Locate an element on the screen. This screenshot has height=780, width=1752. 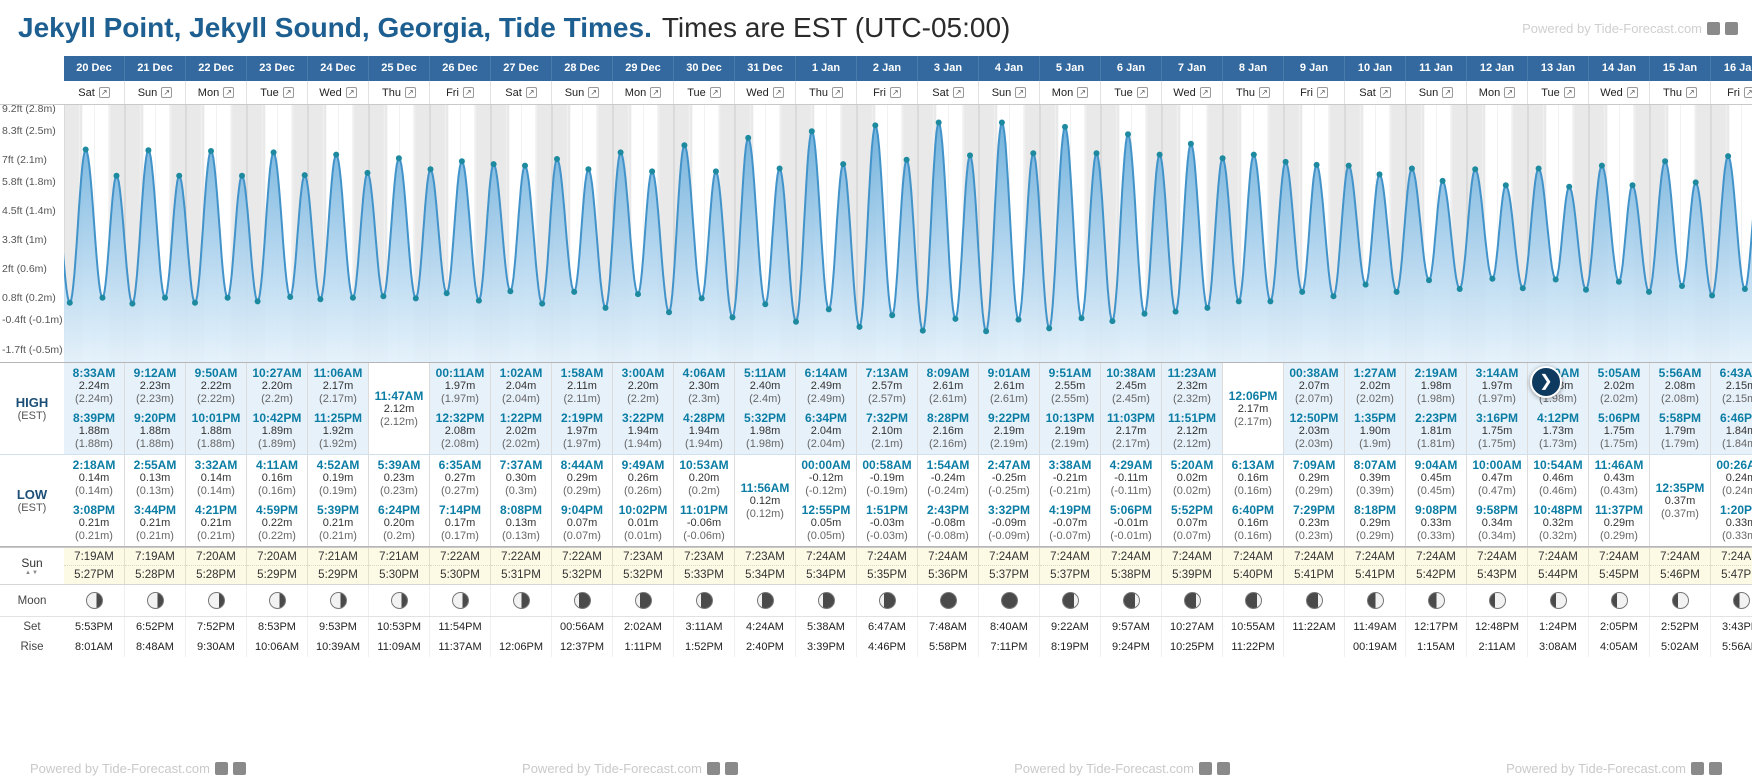
date-header-cell: 15 Jan is located at coordinates (1680, 68).